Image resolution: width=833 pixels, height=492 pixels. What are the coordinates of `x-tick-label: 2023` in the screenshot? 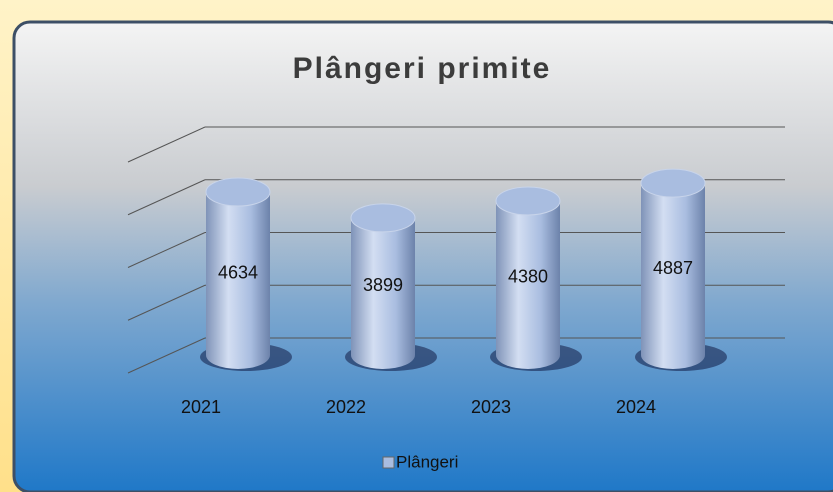 It's located at (491, 407).